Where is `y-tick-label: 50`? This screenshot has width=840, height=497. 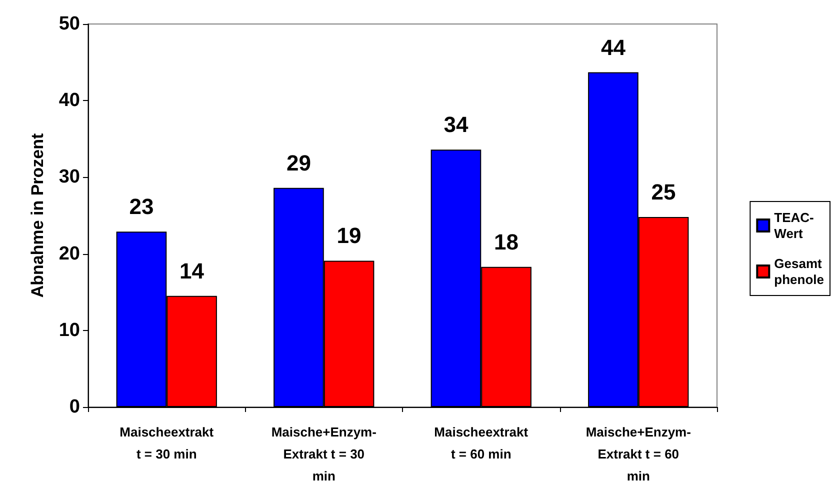 y-tick-label: 50 is located at coordinates (69, 24).